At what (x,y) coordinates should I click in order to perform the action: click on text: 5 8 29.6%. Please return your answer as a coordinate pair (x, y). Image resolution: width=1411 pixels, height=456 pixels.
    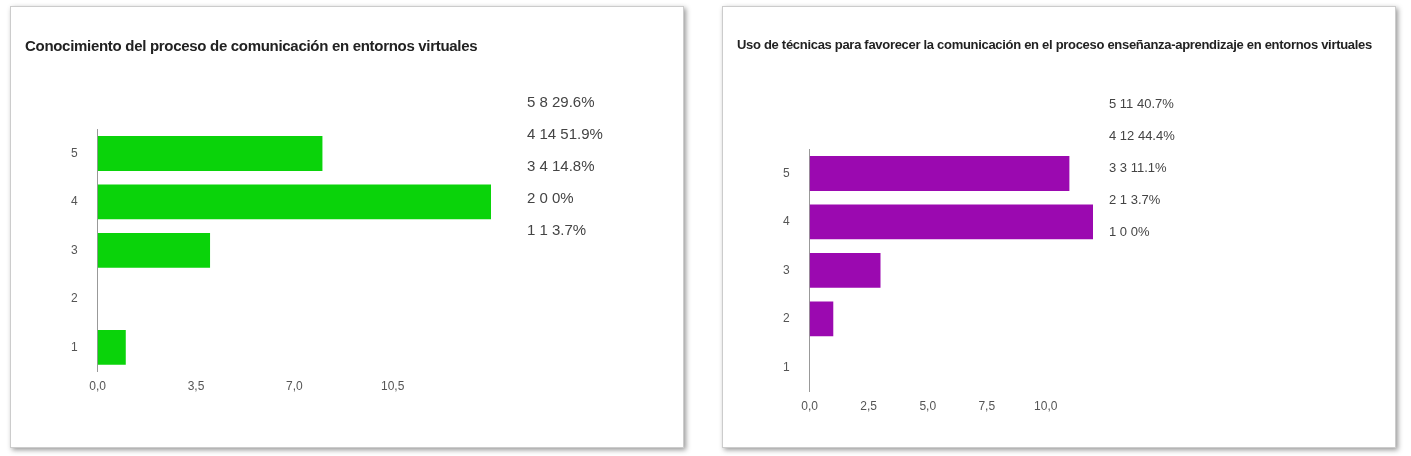
    Looking at the image, I should click on (561, 101).